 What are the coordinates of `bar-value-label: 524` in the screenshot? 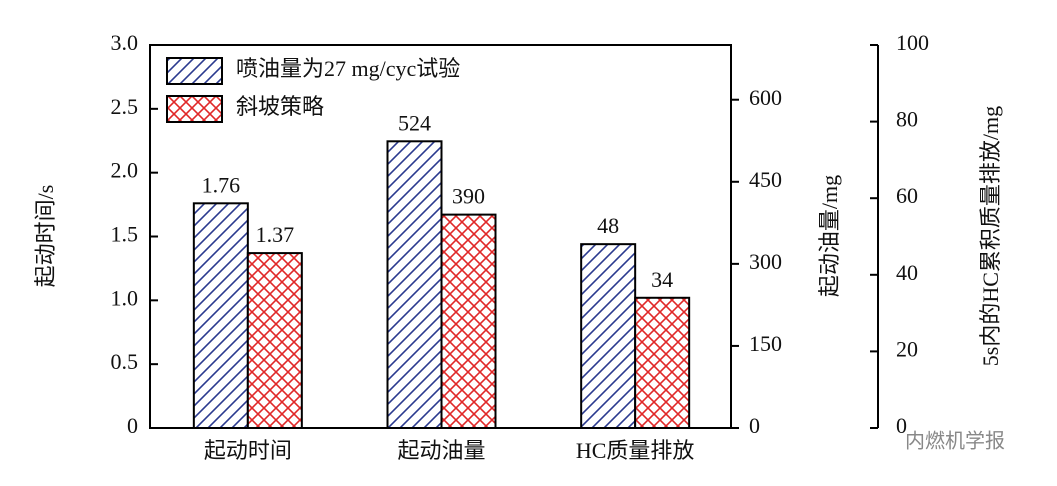 It's located at (414, 122).